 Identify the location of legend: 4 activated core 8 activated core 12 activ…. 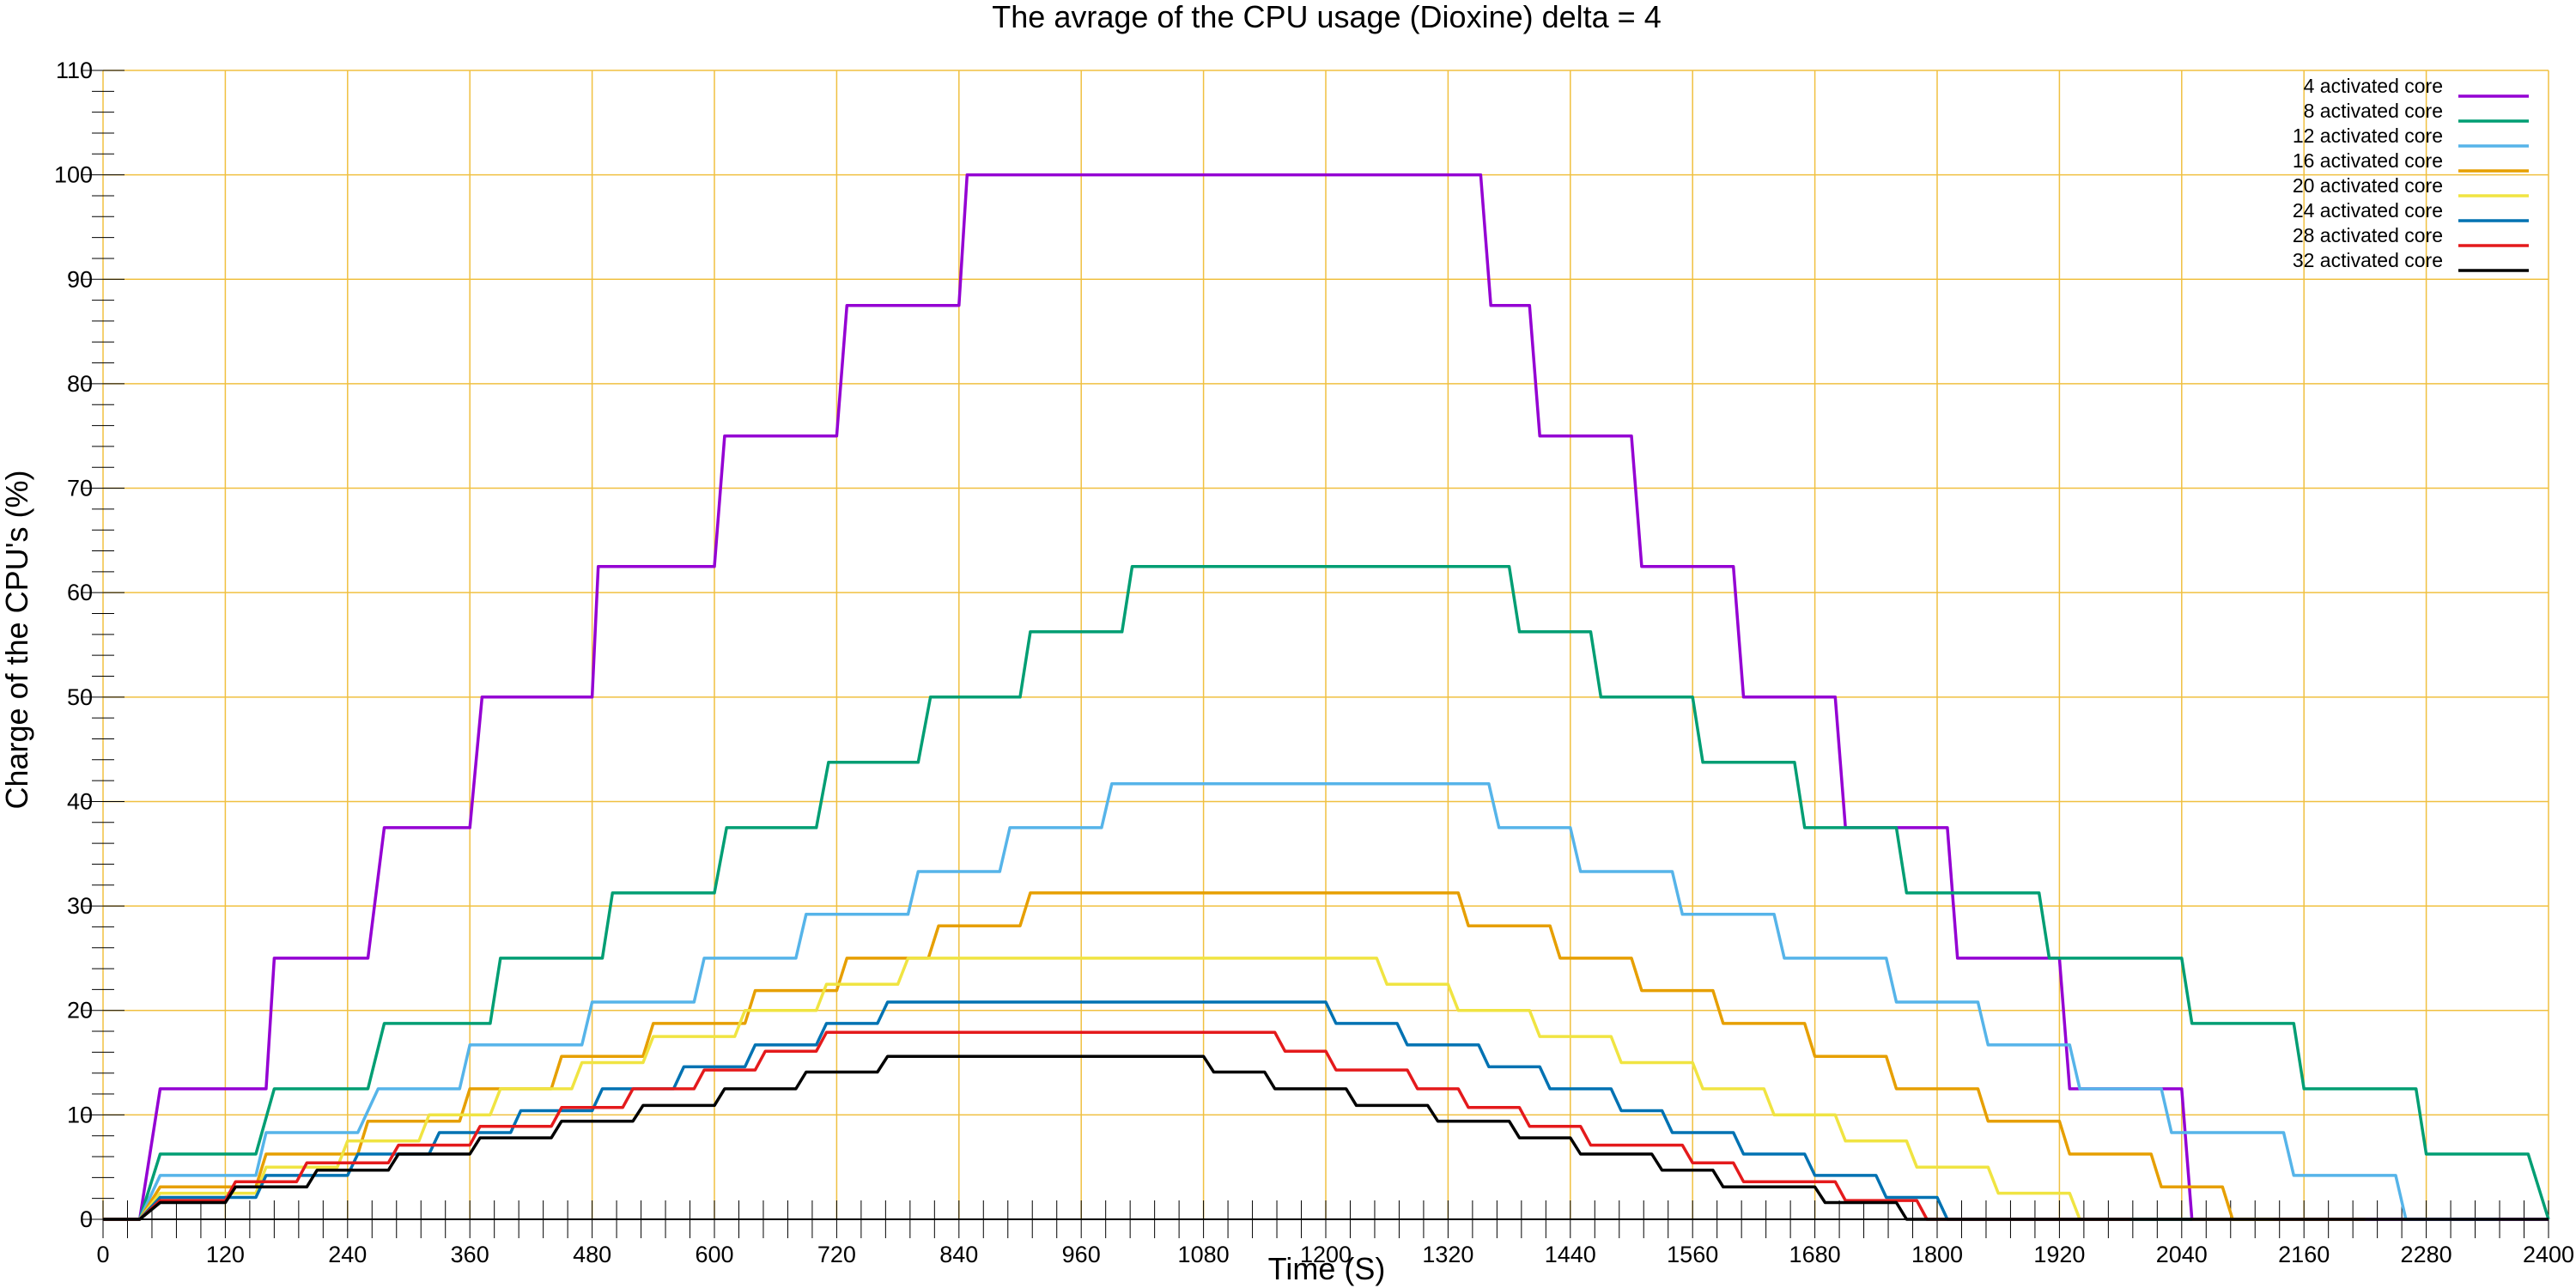
(2411, 174).